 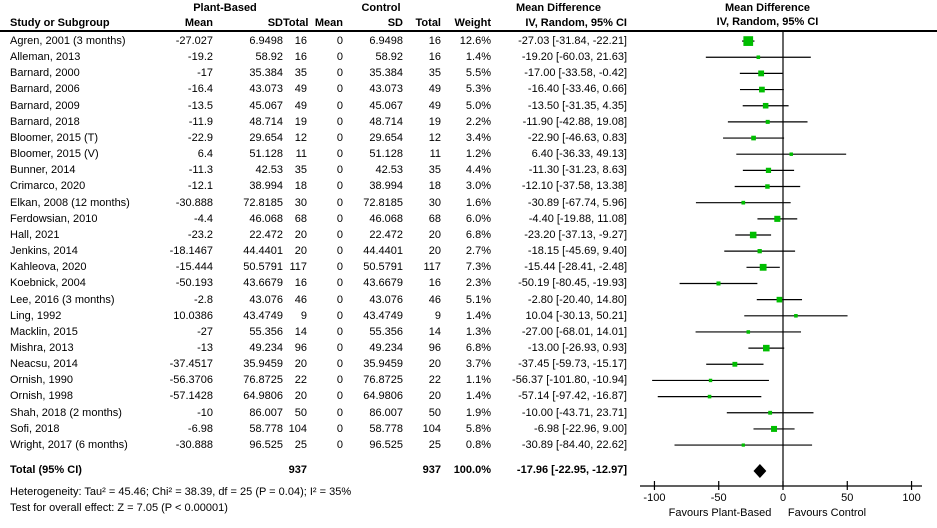 I want to click on cell-name: Bunner, 2014, so click(x=43, y=170).